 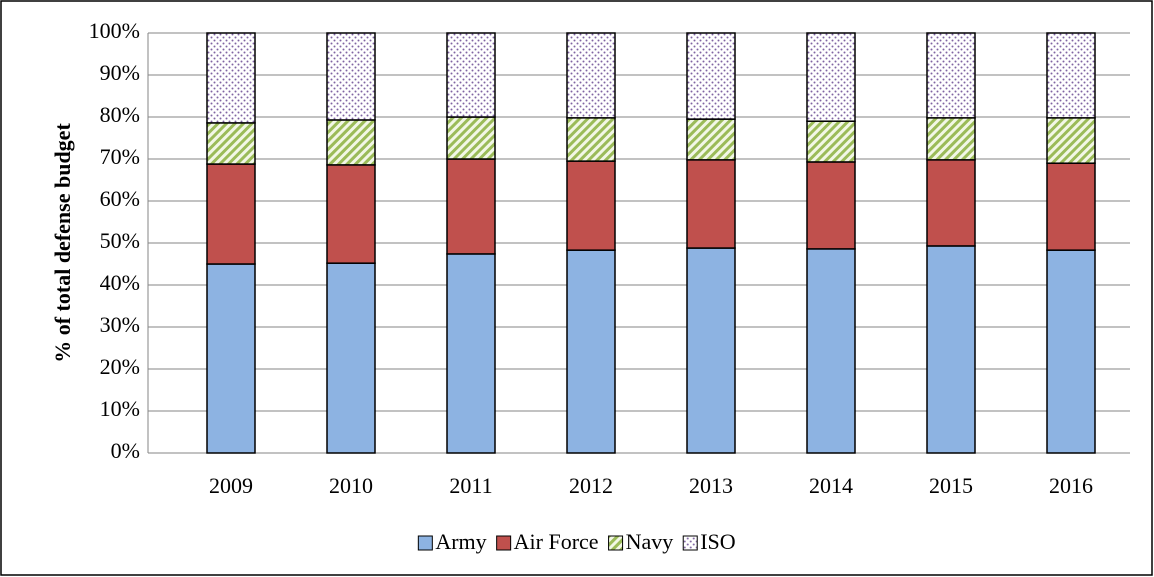 I want to click on y-tick-label: 100%, so click(x=114, y=30).